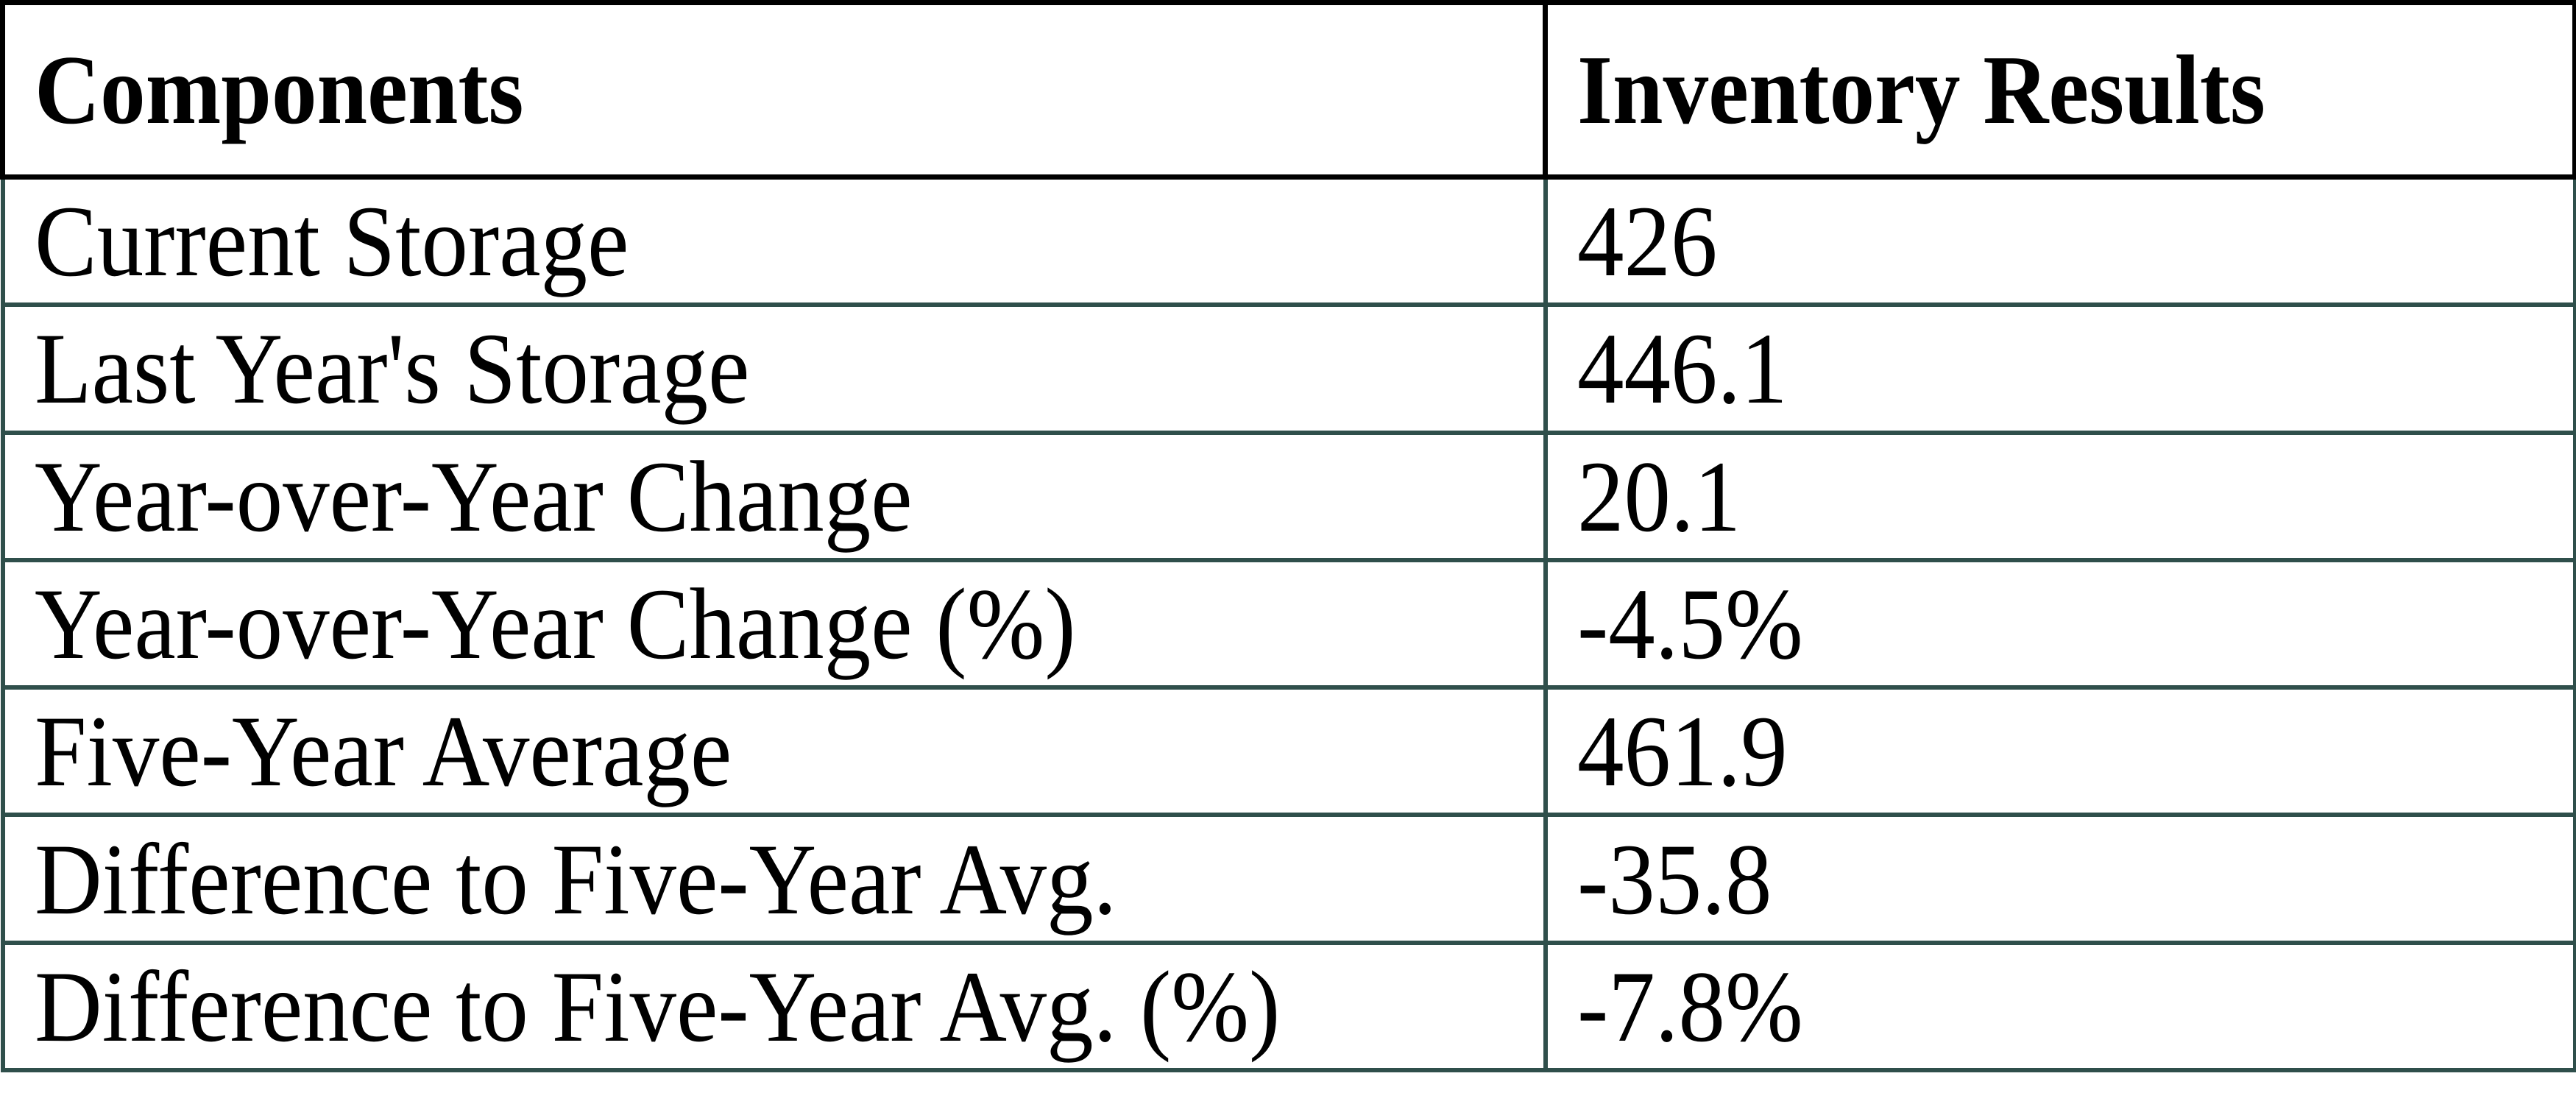 The height and width of the screenshot is (1104, 2576). What do you see at coordinates (1683, 751) in the screenshot?
I see `value-text: 461.9` at bounding box center [1683, 751].